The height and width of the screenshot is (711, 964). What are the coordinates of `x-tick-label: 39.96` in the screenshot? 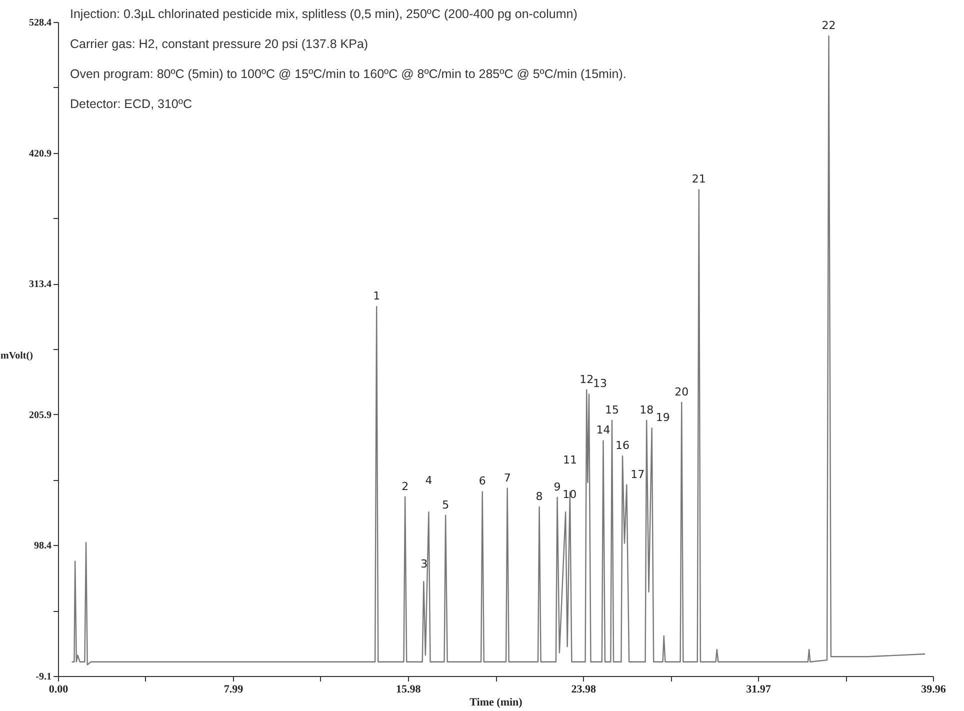 It's located at (933, 690).